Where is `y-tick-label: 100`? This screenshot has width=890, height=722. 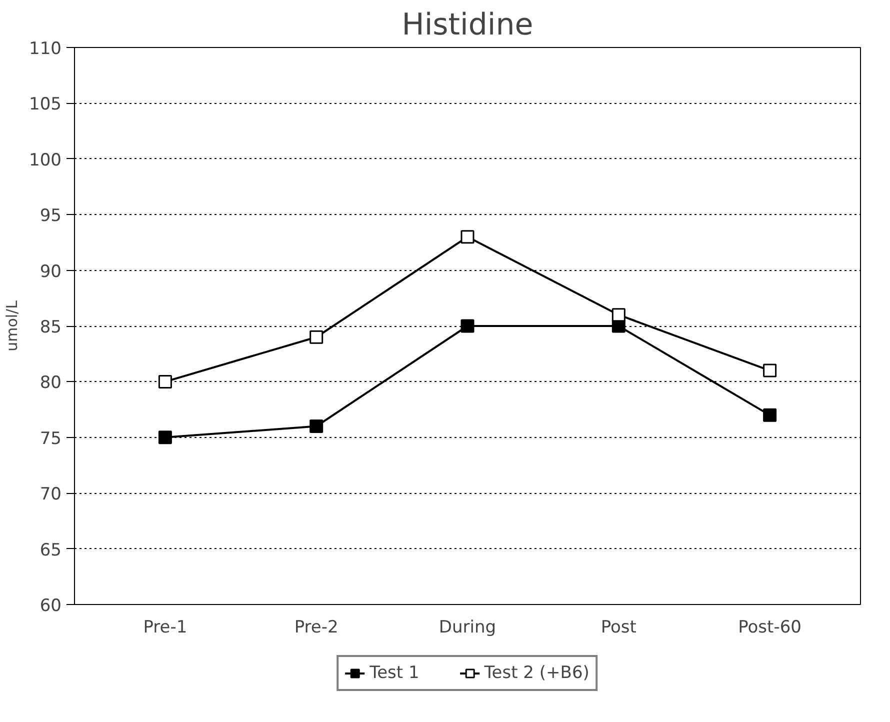
y-tick-label: 100 is located at coordinates (45, 160).